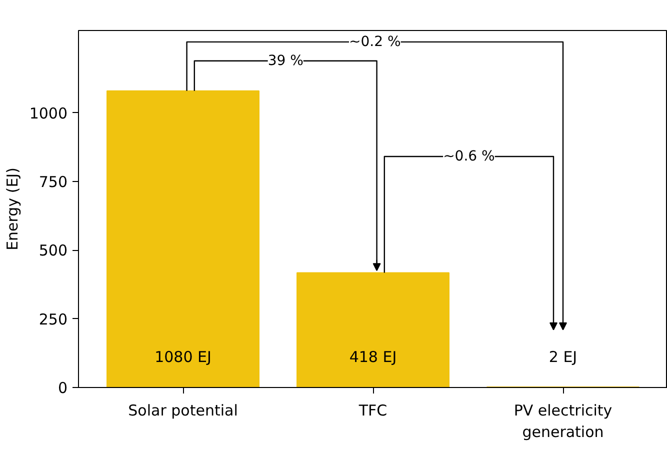 The image size is (667, 462). What do you see at coordinates (183, 357) in the screenshot?
I see `data-label: 1080 EJ` at bounding box center [183, 357].